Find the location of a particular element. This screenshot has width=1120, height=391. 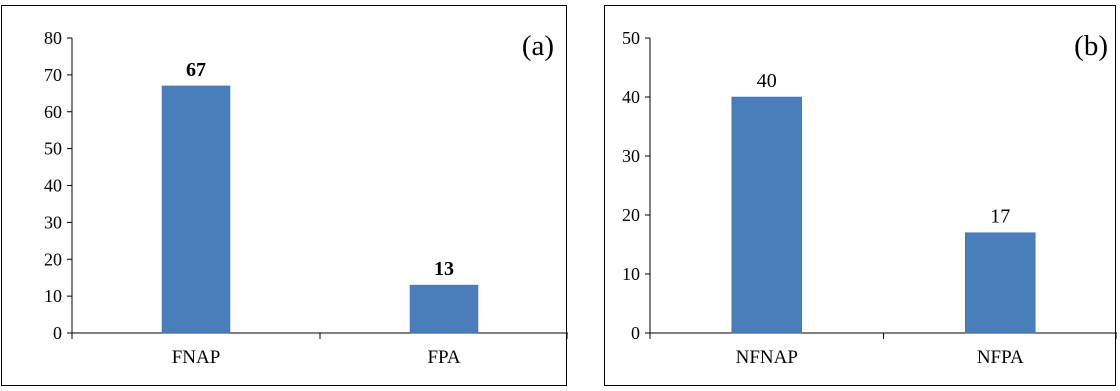

bar-fpa is located at coordinates (444, 309).